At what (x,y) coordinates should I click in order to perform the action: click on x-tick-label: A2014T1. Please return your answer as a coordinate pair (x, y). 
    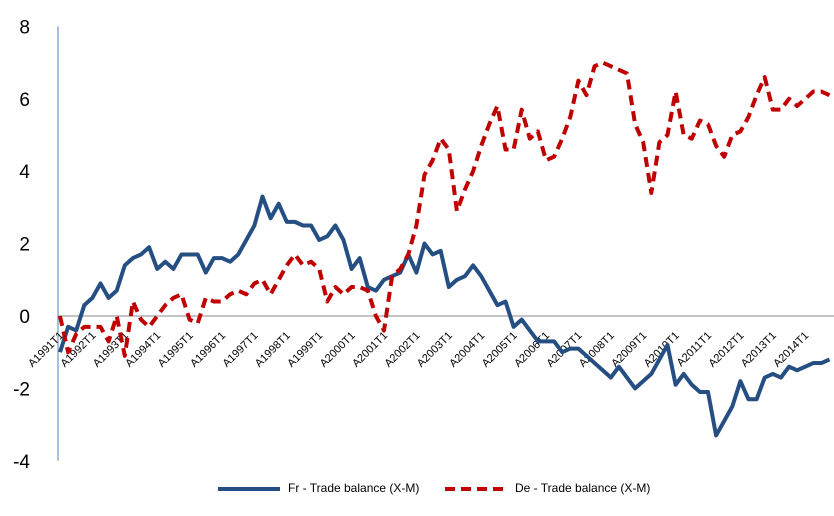
    Looking at the image, I should click on (791, 350).